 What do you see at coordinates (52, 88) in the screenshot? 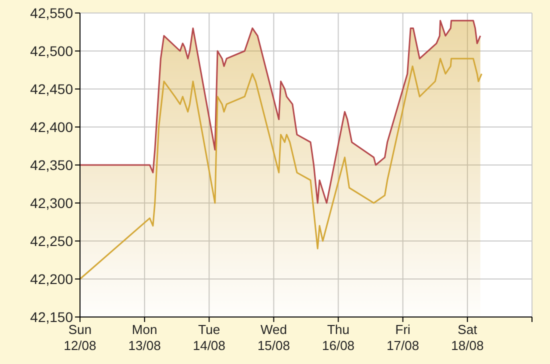
I see `y-tick-label: 42,450` at bounding box center [52, 88].